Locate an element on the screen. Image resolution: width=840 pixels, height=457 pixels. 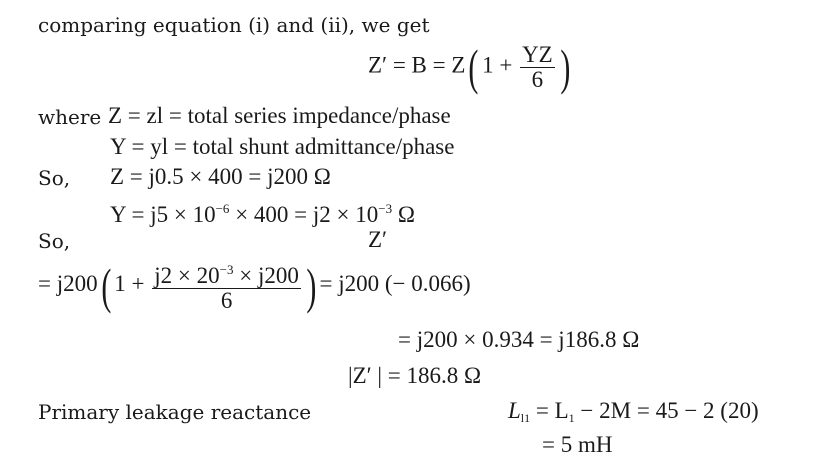
leakage-label: Primary leakage reactance is located at coordinates (175, 412).